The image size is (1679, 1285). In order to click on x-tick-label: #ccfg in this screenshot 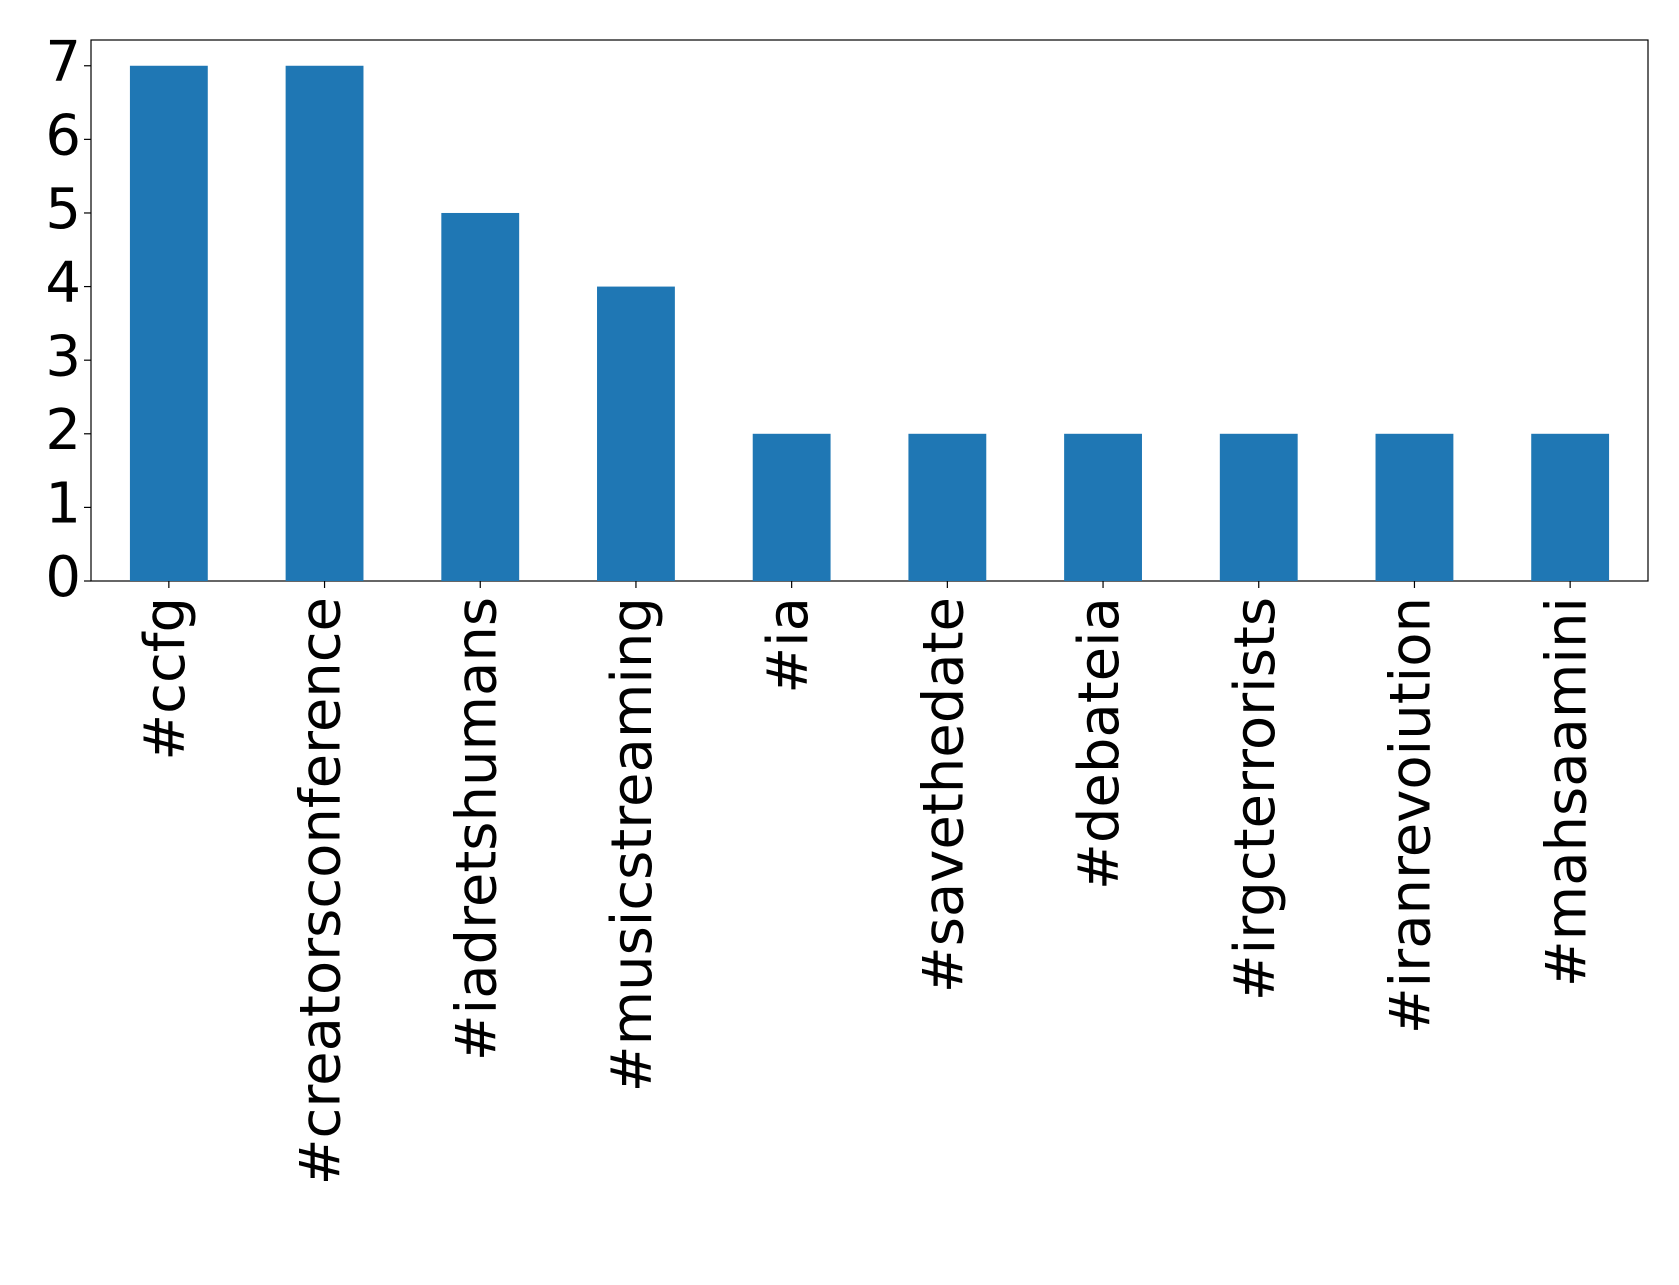, I will do `click(165, 679)`.